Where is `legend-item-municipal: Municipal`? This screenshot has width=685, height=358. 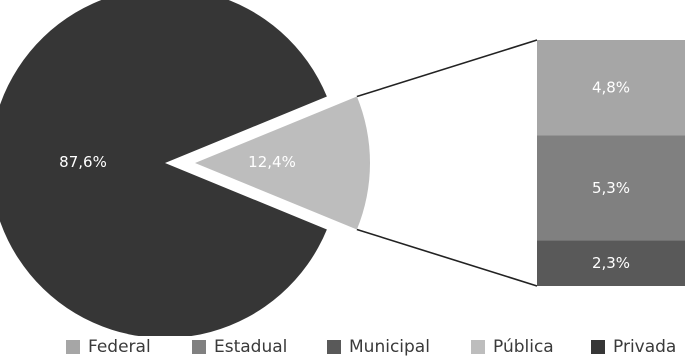 legend-item-municipal: Municipal is located at coordinates (378, 347).